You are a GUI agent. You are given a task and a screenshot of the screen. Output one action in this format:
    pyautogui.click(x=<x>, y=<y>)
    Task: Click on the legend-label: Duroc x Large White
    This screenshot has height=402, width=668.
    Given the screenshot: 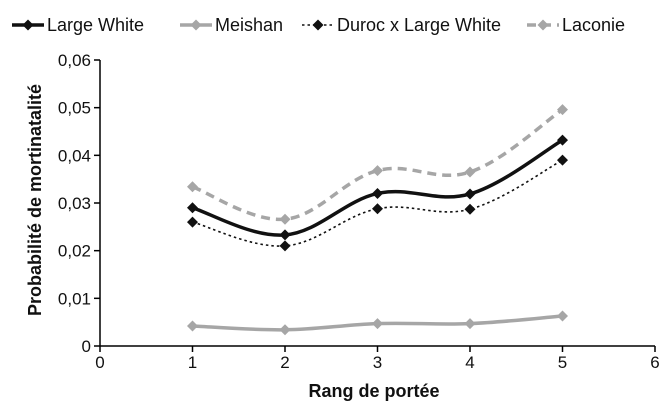 What is the action you would take?
    pyautogui.click(x=419, y=25)
    